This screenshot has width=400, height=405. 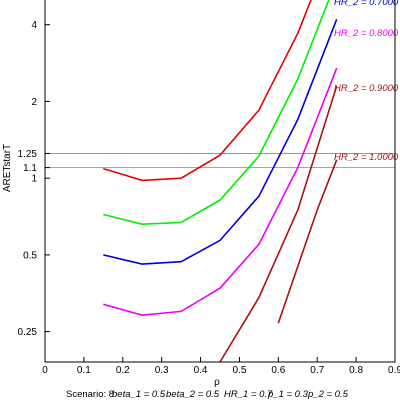 What do you see at coordinates (366, 33) in the screenshot?
I see `series-label-1: HR_2 = 0.8000` at bounding box center [366, 33].